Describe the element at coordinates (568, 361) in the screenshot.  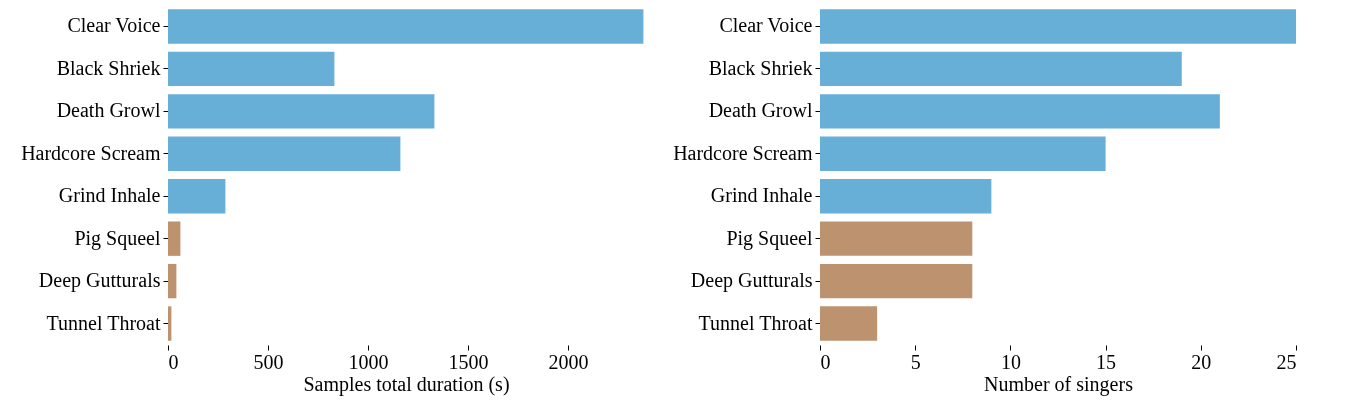
I see `x-tick-label: 2000` at that location.